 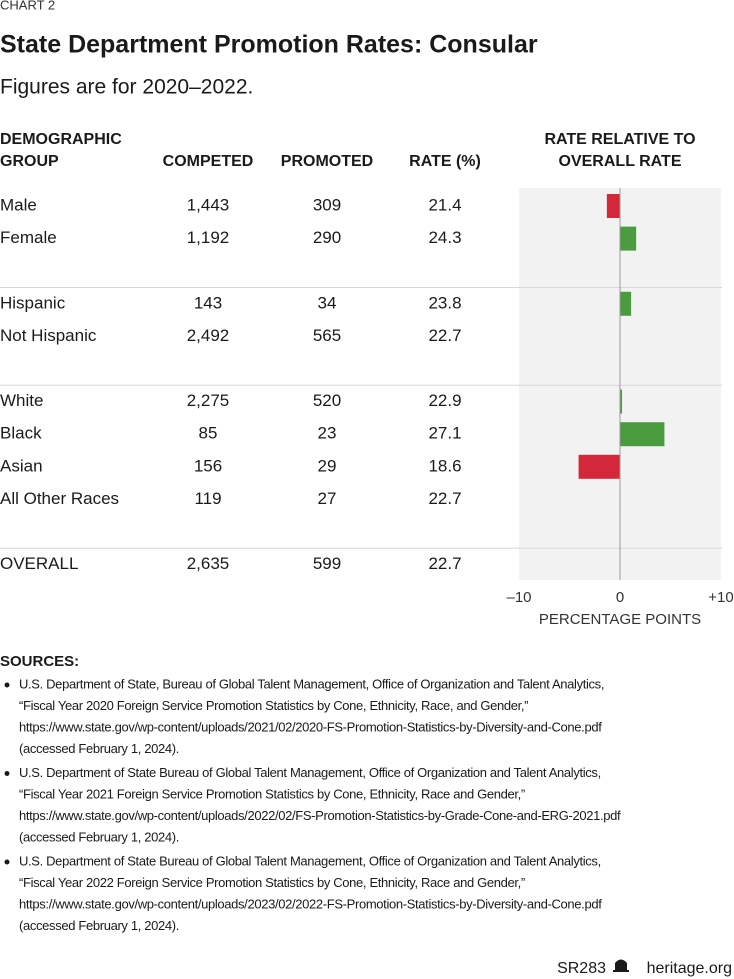 What do you see at coordinates (444, 433) in the screenshot?
I see `cell: 27.1` at bounding box center [444, 433].